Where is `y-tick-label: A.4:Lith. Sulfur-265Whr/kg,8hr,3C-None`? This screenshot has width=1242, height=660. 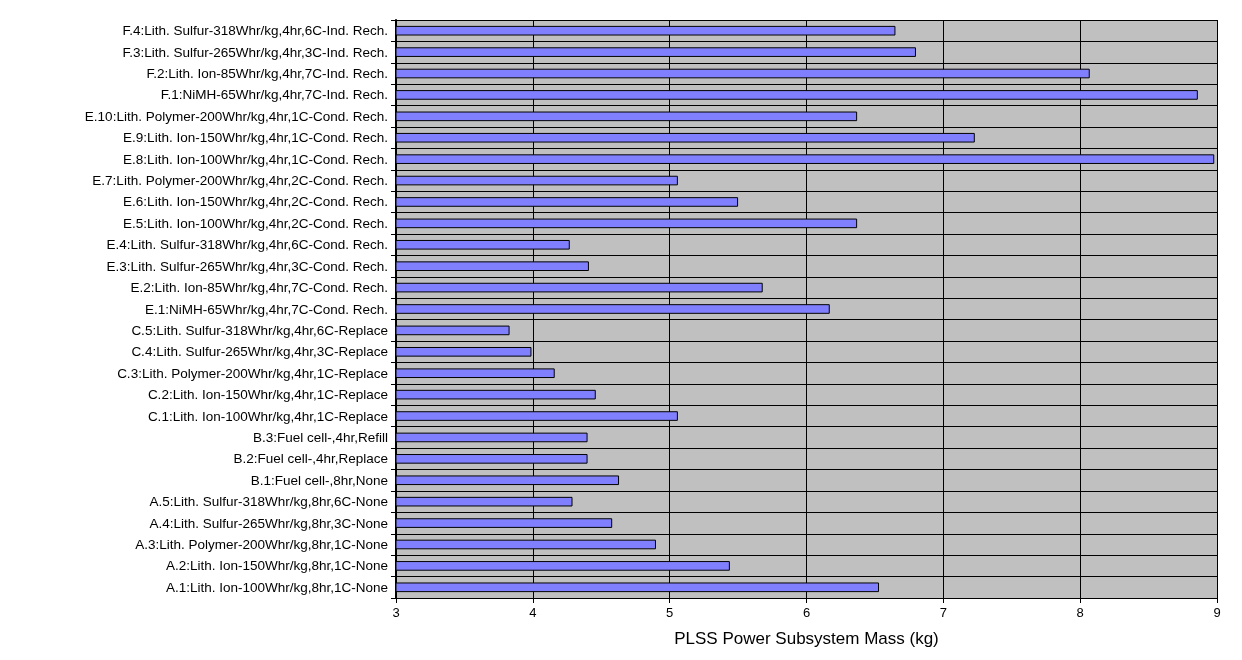
y-tick-label: A.4:Lith. Sulfur-265Whr/kg,8hr,3C-None is located at coordinates (268, 523).